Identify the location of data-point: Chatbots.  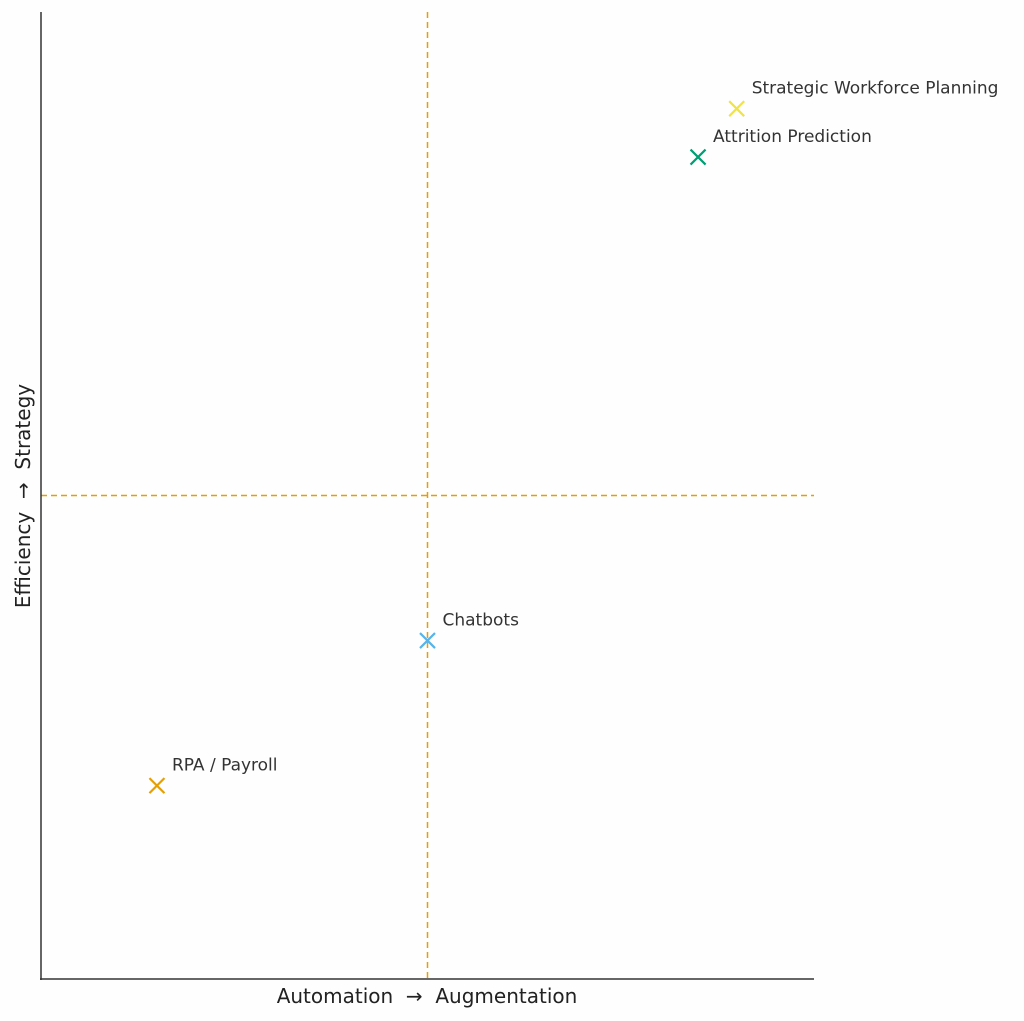
(469, 630).